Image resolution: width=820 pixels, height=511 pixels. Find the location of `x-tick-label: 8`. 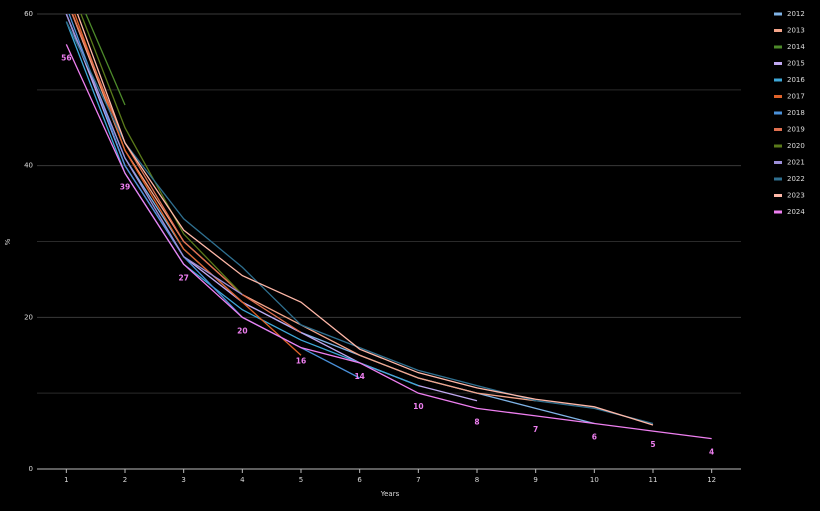

x-tick-label: 8 is located at coordinates (477, 480).